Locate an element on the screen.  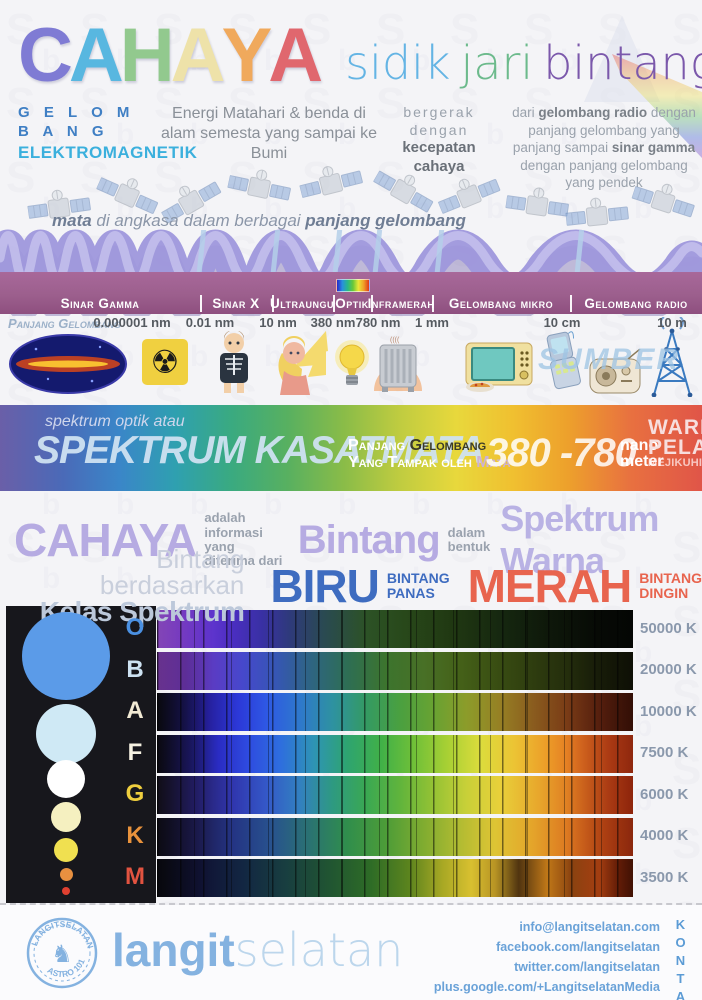
elektromagnetik-label: ELEKTROMAGNETIK is located at coordinates (108, 152).